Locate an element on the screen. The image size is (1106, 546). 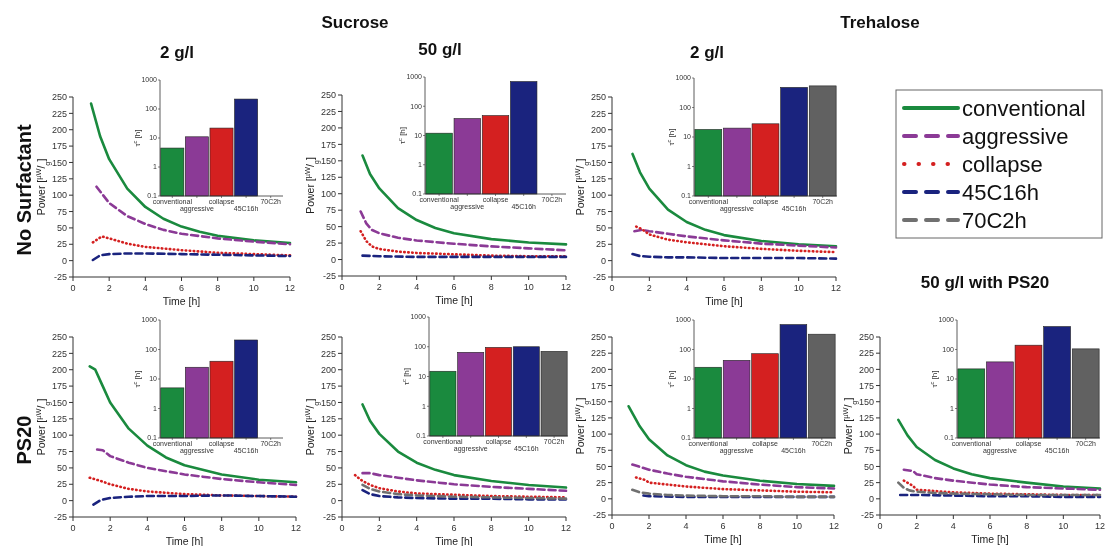
legend-label: conventional is located at coordinates (1024, 108).